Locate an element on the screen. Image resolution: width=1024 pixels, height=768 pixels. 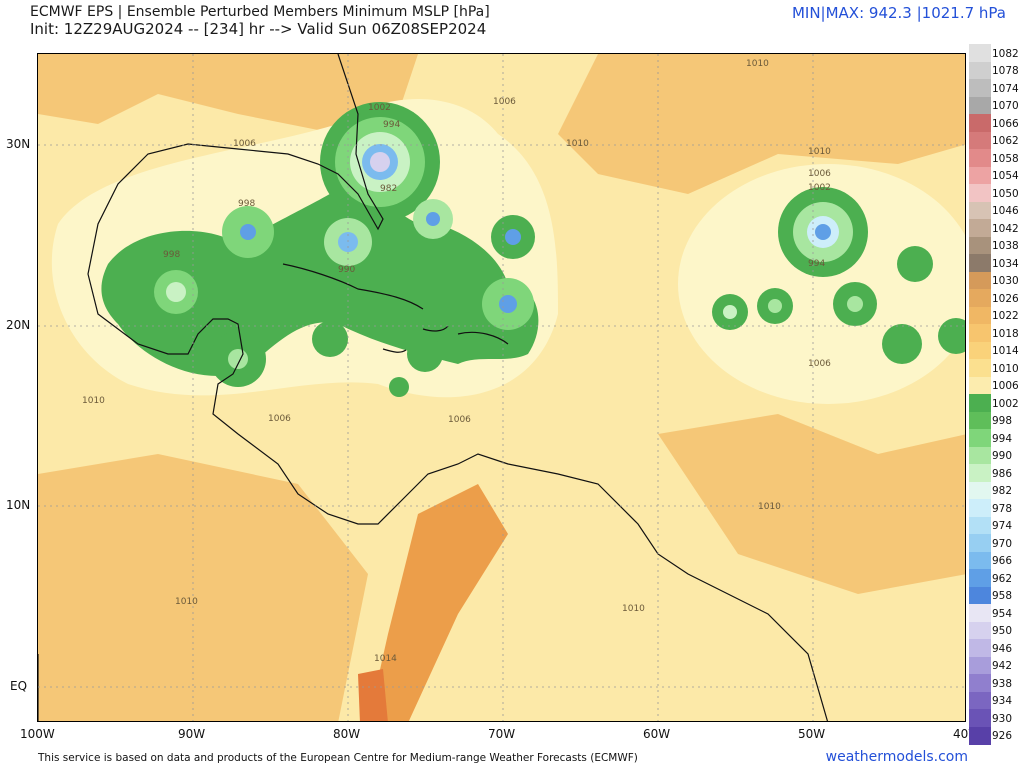
pressure-region-andes is located at coordinates (438, 602).